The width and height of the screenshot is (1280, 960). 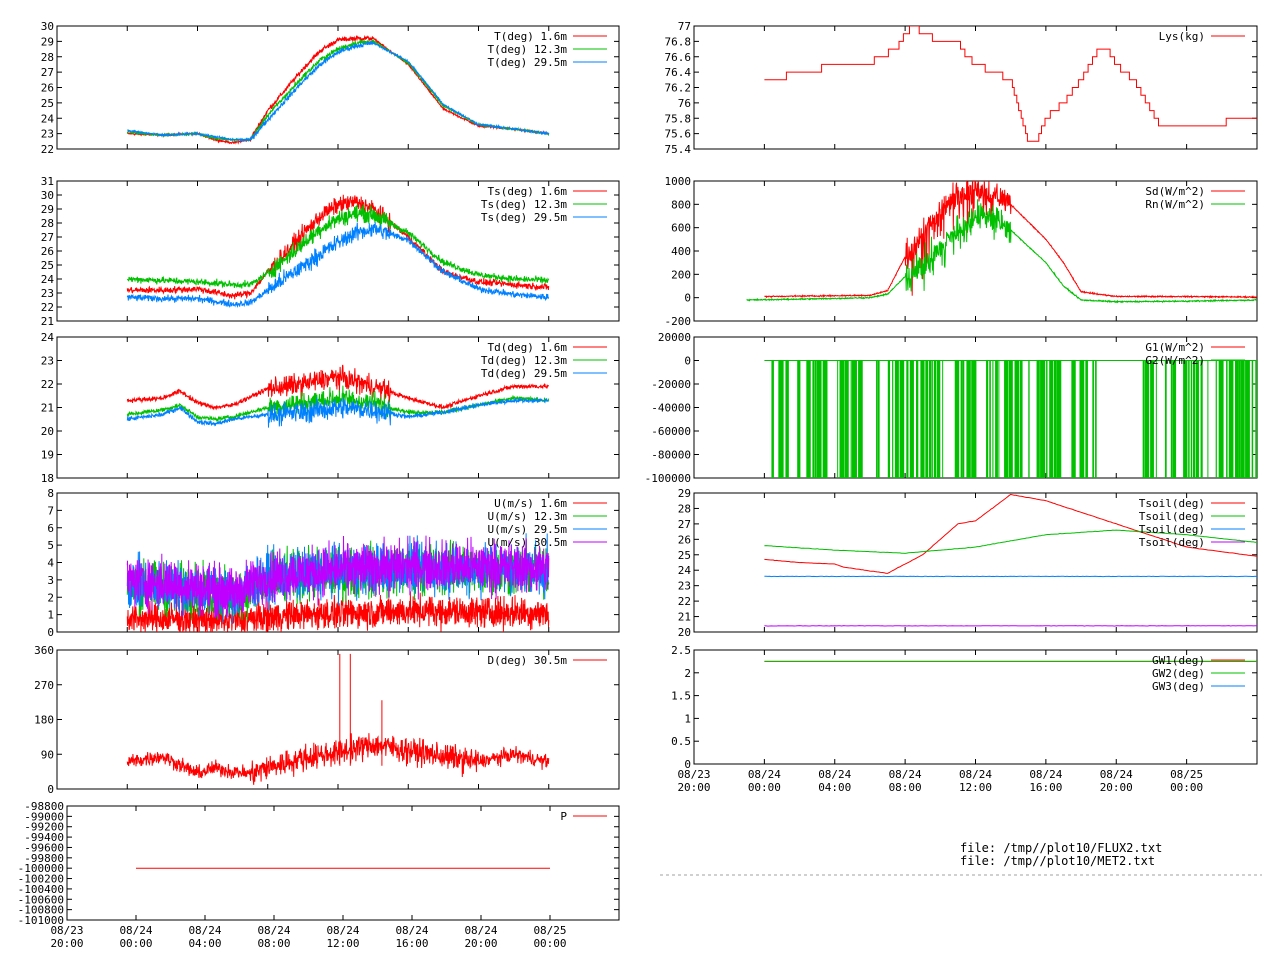 I want to click on y-tick-label: 180, so click(x=44, y=720).